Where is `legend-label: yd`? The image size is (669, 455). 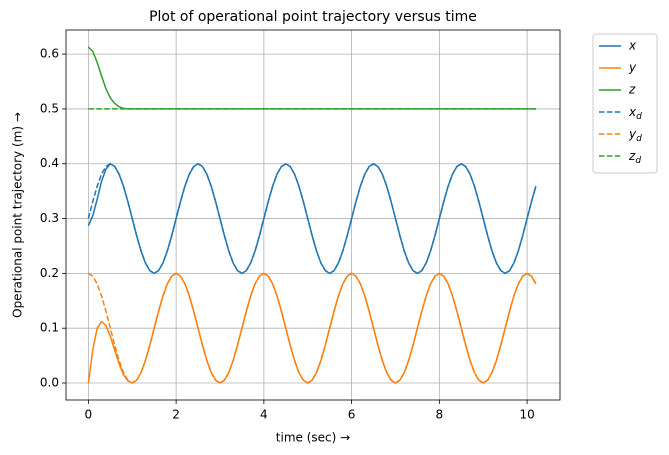 legend-label: yd is located at coordinates (635, 135).